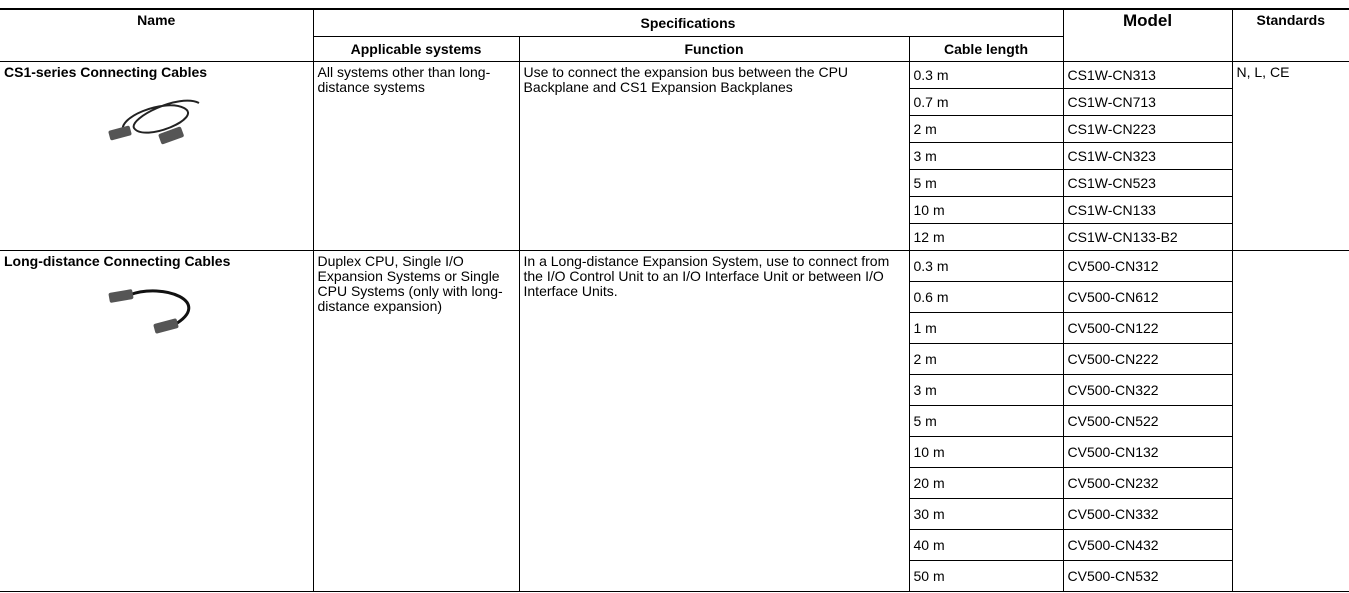  I want to click on model: CV500-CN232, so click(1147, 483).